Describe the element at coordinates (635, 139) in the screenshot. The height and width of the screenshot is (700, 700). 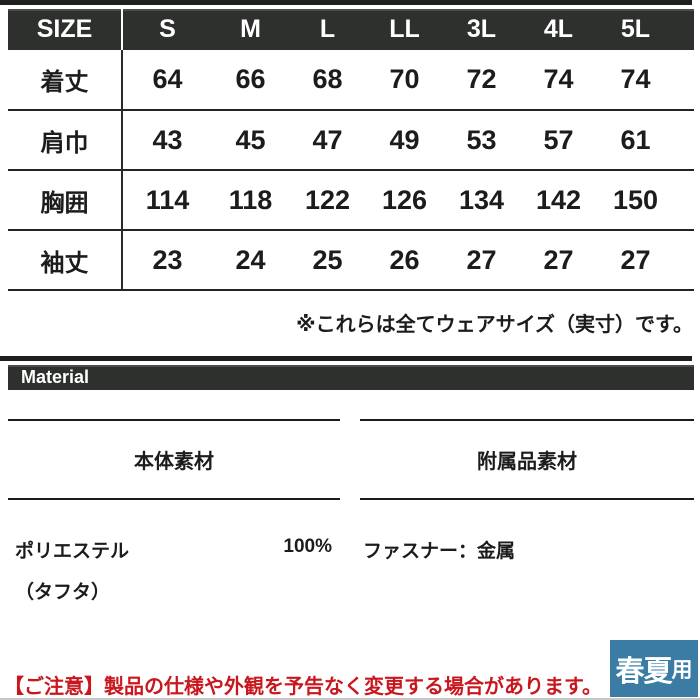
I see `cell-value: 61` at that location.